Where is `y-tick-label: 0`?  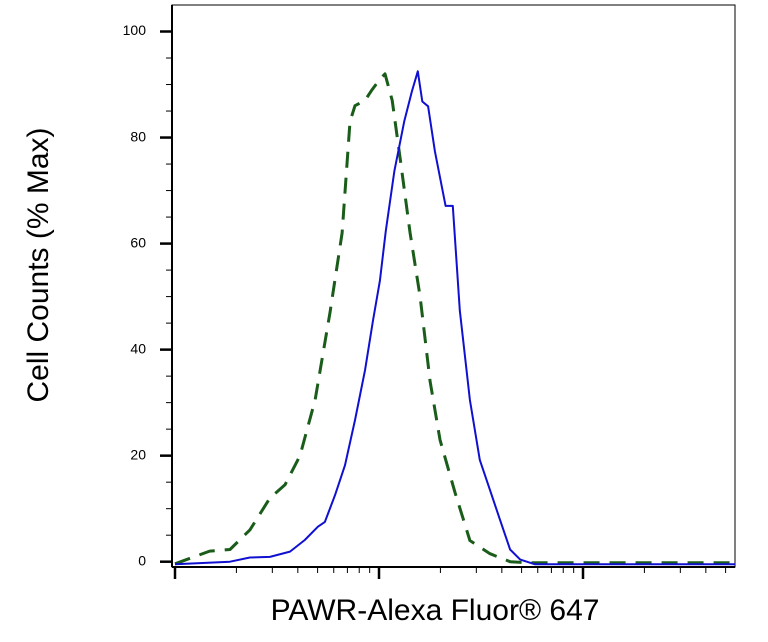
y-tick-label: 0 is located at coordinates (142, 560).